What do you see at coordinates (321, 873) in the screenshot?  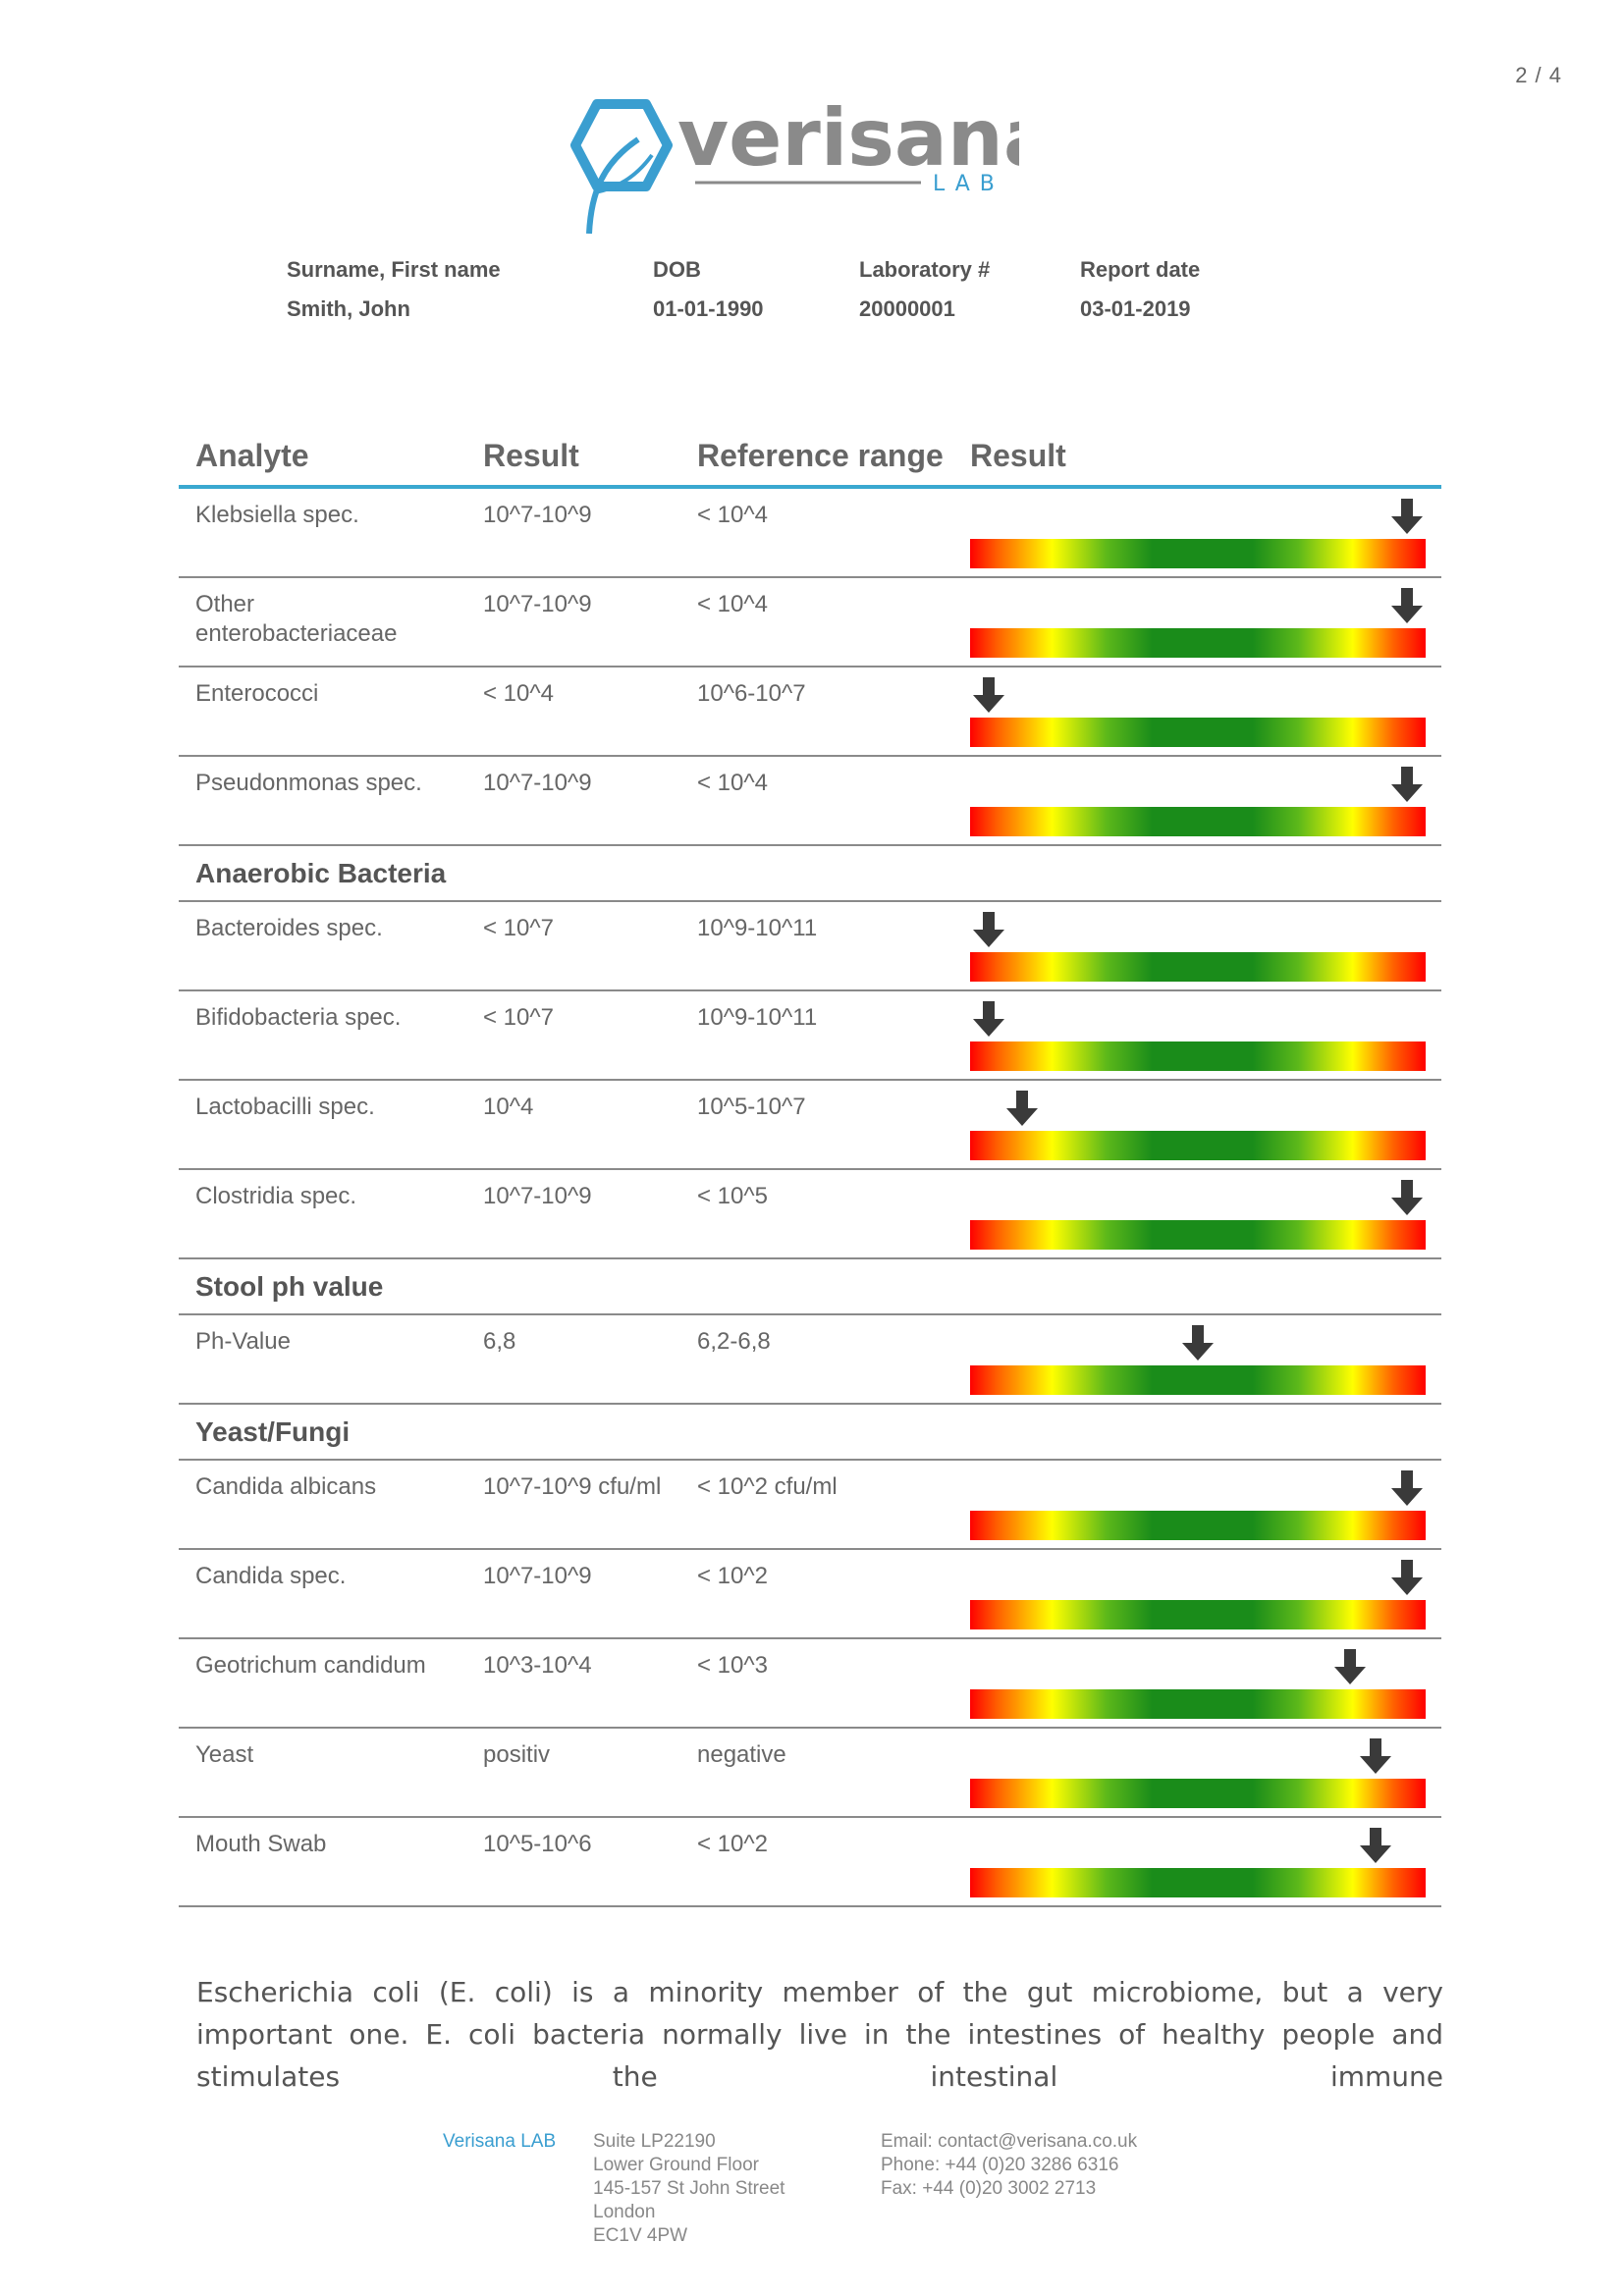 I see `section-title: Anaerobic Bacteria` at bounding box center [321, 873].